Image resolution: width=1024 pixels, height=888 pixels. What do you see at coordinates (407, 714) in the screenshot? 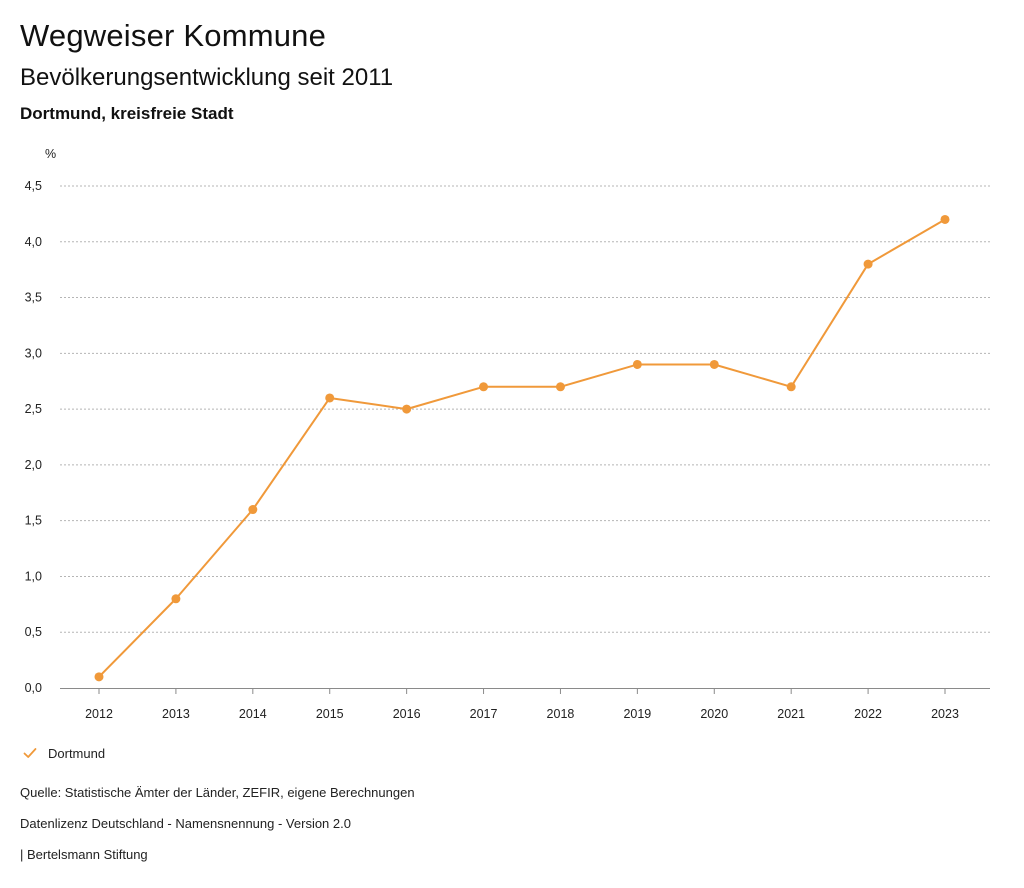
I see `x-tick-label: 2016` at bounding box center [407, 714].